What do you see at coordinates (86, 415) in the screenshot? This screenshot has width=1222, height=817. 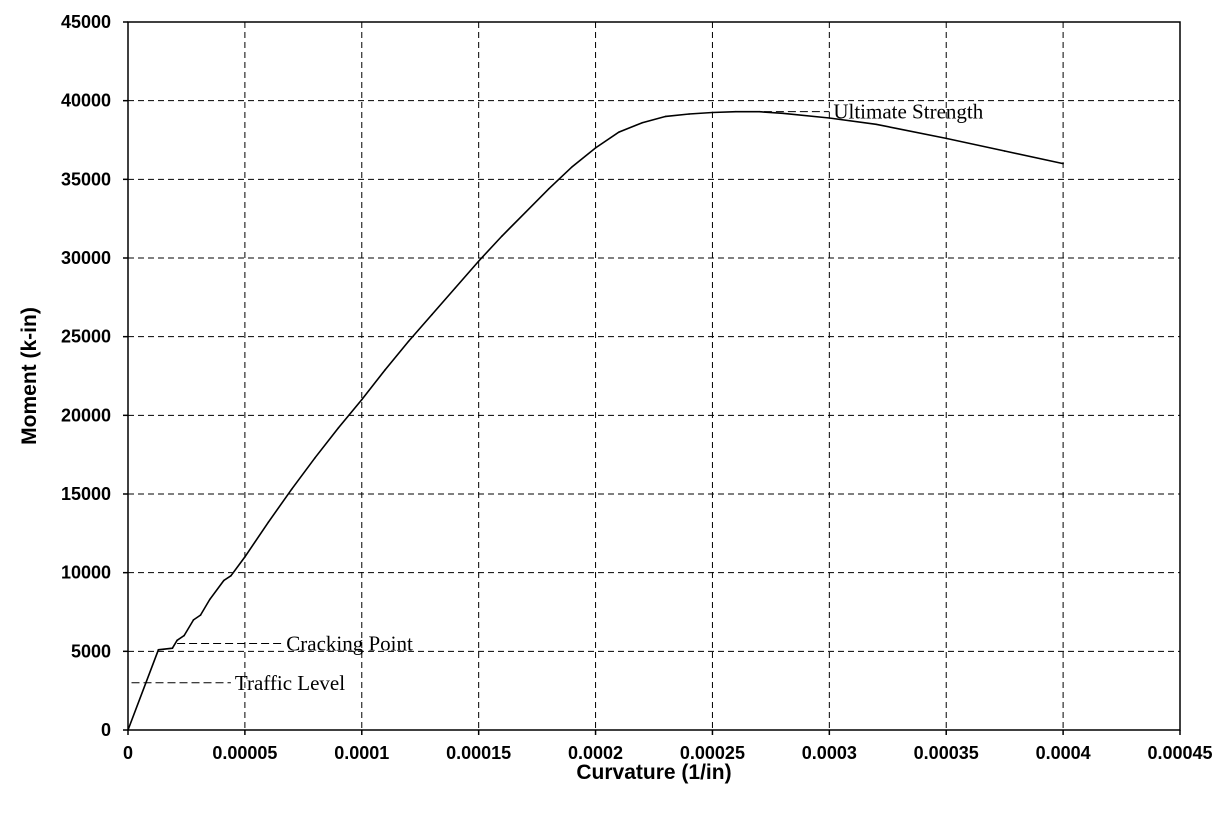 I see `y-tick-label: 20000` at bounding box center [86, 415].